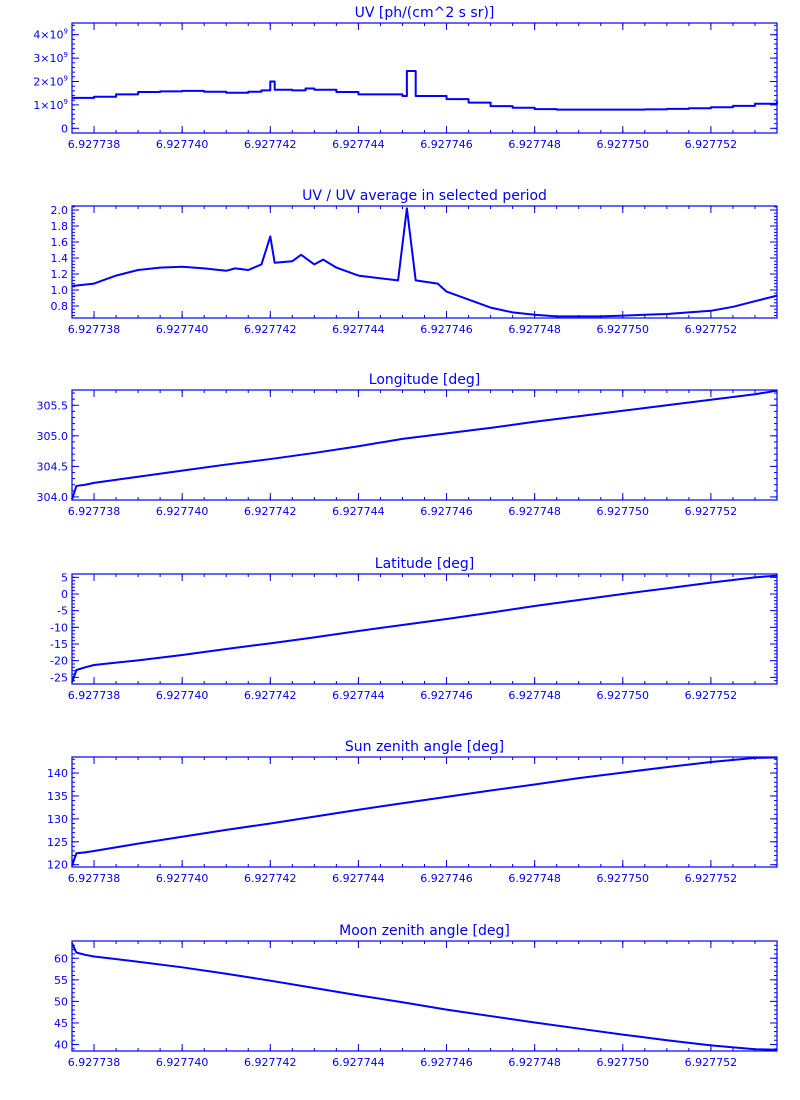 The image size is (800, 1100). I want to click on y-tick-label: 50, so click(61, 1001).